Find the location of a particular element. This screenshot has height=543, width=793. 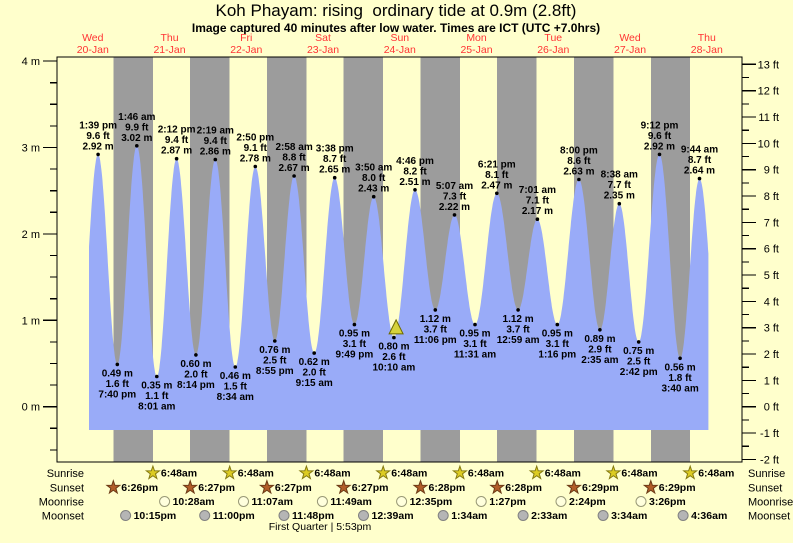

tide-annotation-high: 9.6 ft is located at coordinates (98, 136).